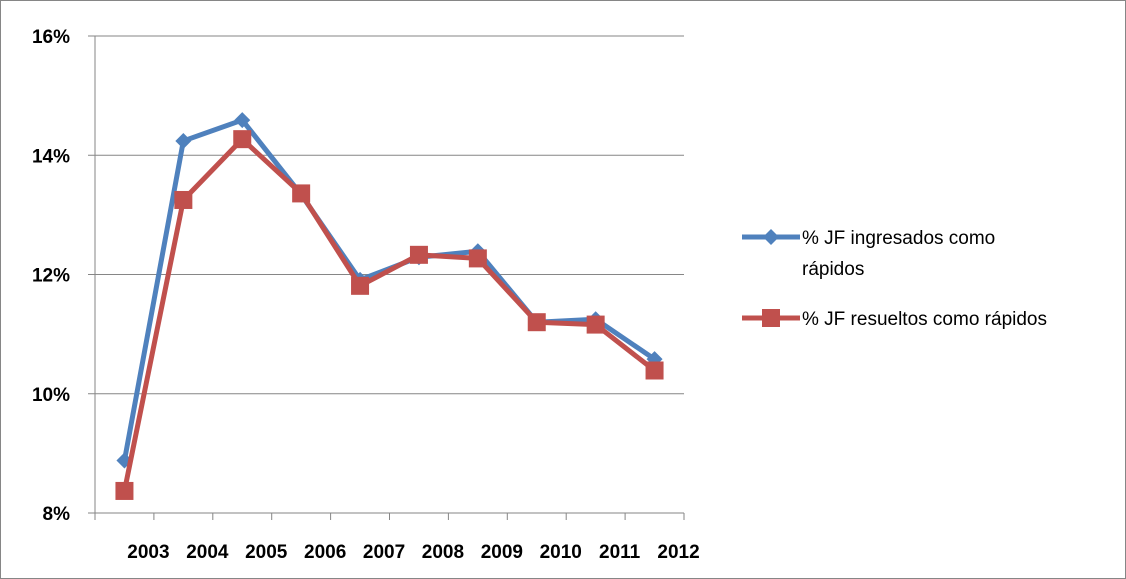 The width and height of the screenshot is (1126, 579). What do you see at coordinates (678, 552) in the screenshot?
I see `x-tick-label: 2012` at bounding box center [678, 552].